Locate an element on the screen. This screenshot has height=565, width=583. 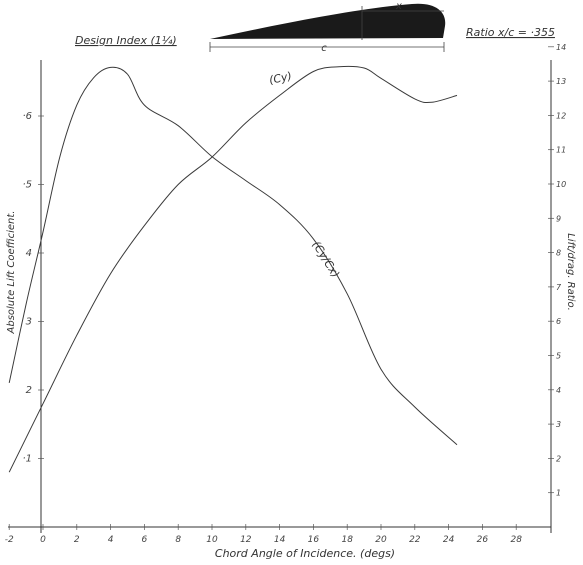
right-tick-label: 11 is located at coordinates (561, 150).